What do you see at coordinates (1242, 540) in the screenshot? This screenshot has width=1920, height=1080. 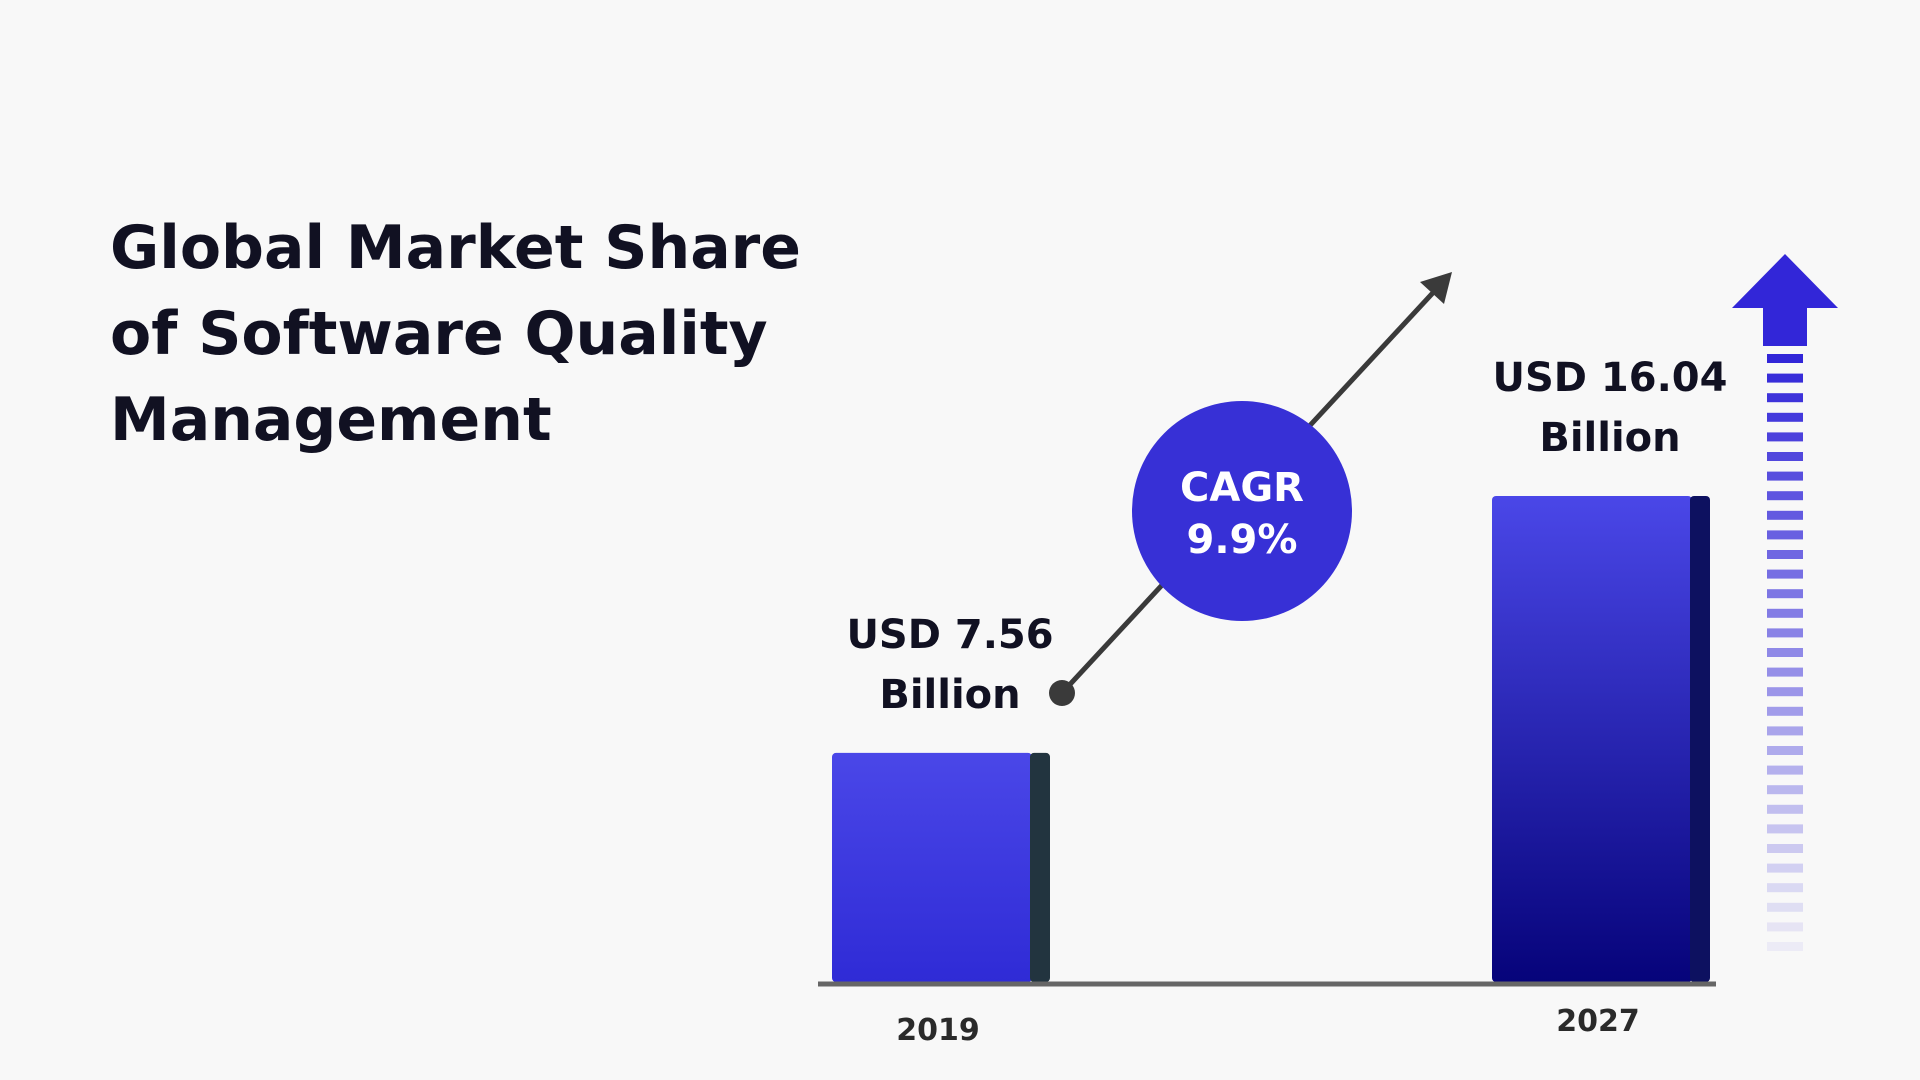 I see `cagr-value: 9.9%` at bounding box center [1242, 540].